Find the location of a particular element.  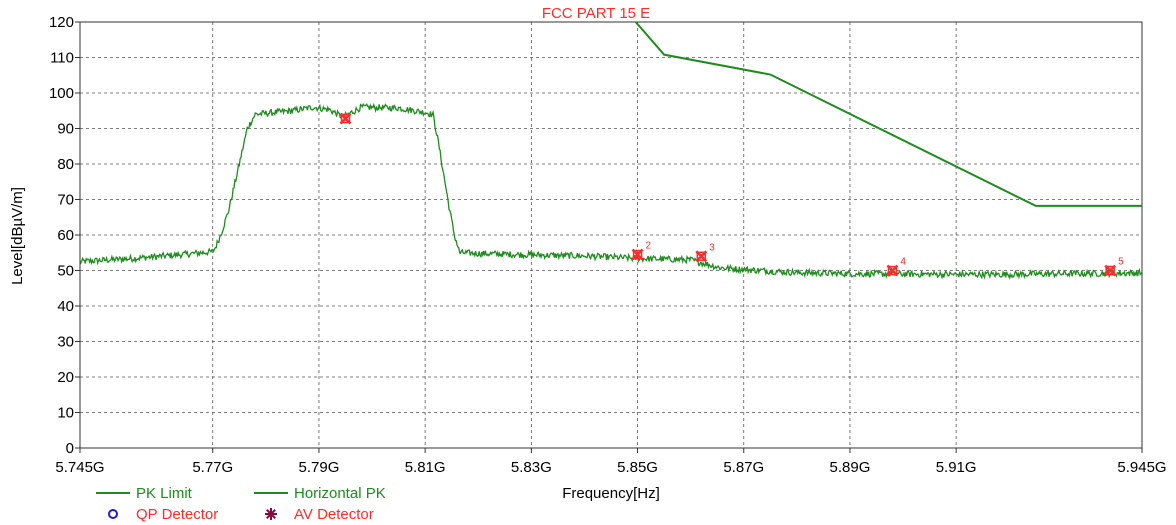

legend-entry: PK Limit is located at coordinates (144, 493).